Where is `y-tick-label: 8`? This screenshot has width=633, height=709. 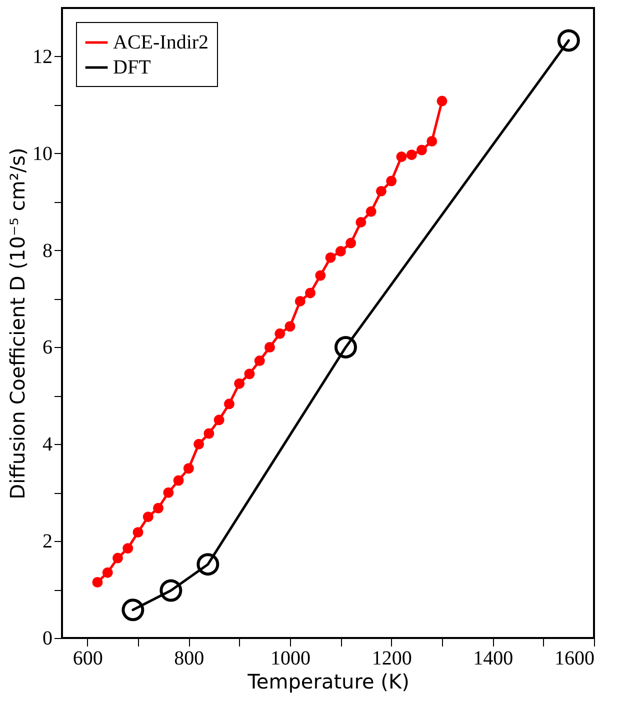 y-tick-label: 8 is located at coordinates (47, 251).